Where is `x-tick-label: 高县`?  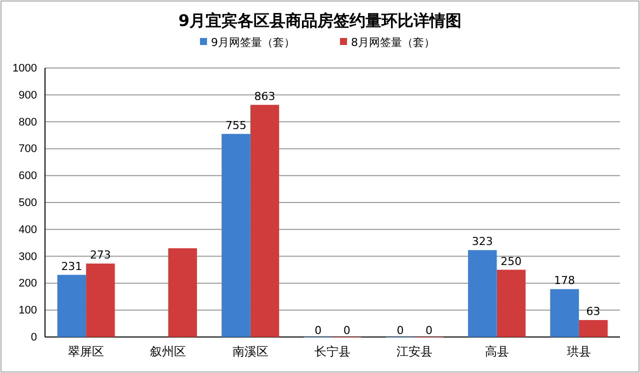 x-tick-label: 高县 is located at coordinates (496, 351).